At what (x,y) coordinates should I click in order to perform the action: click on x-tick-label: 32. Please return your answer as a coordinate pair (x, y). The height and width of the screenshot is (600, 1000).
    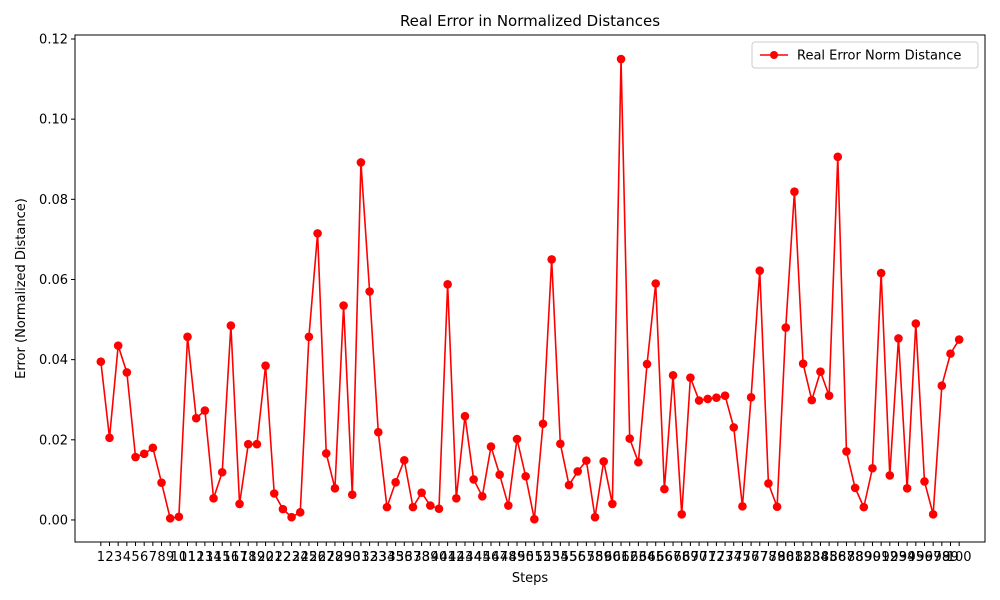
    Looking at the image, I should click on (369, 557).